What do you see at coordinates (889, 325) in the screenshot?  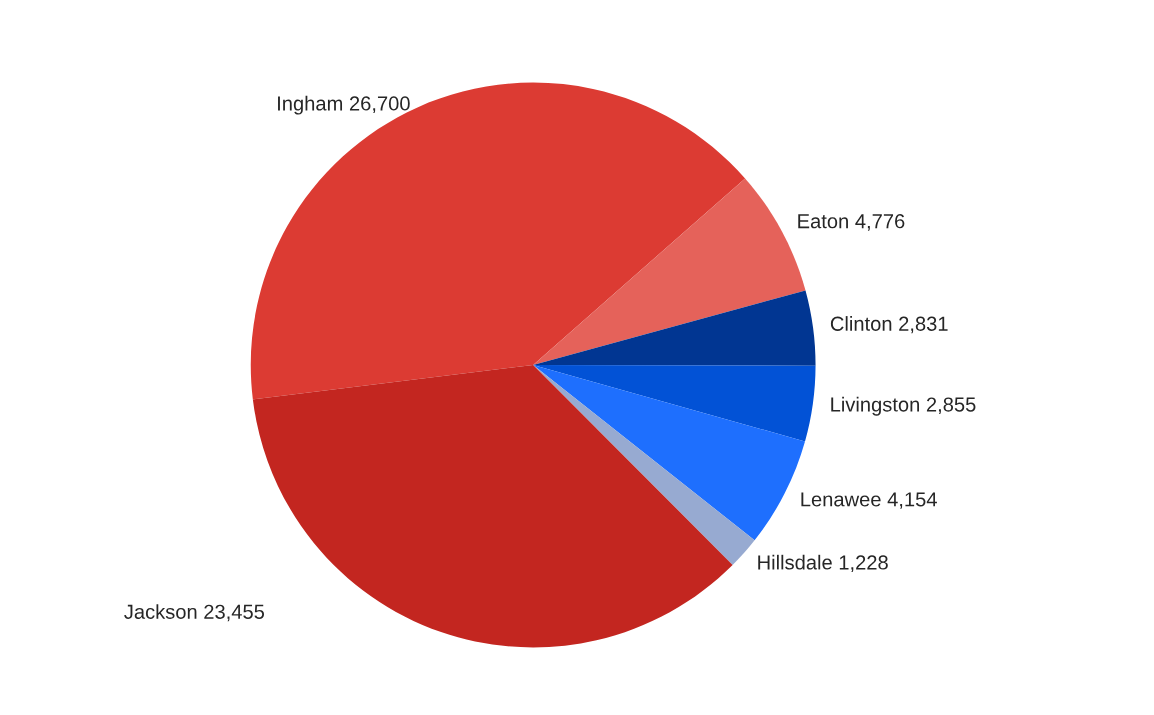 I see `slice-label: Clinton 2,831` at bounding box center [889, 325].